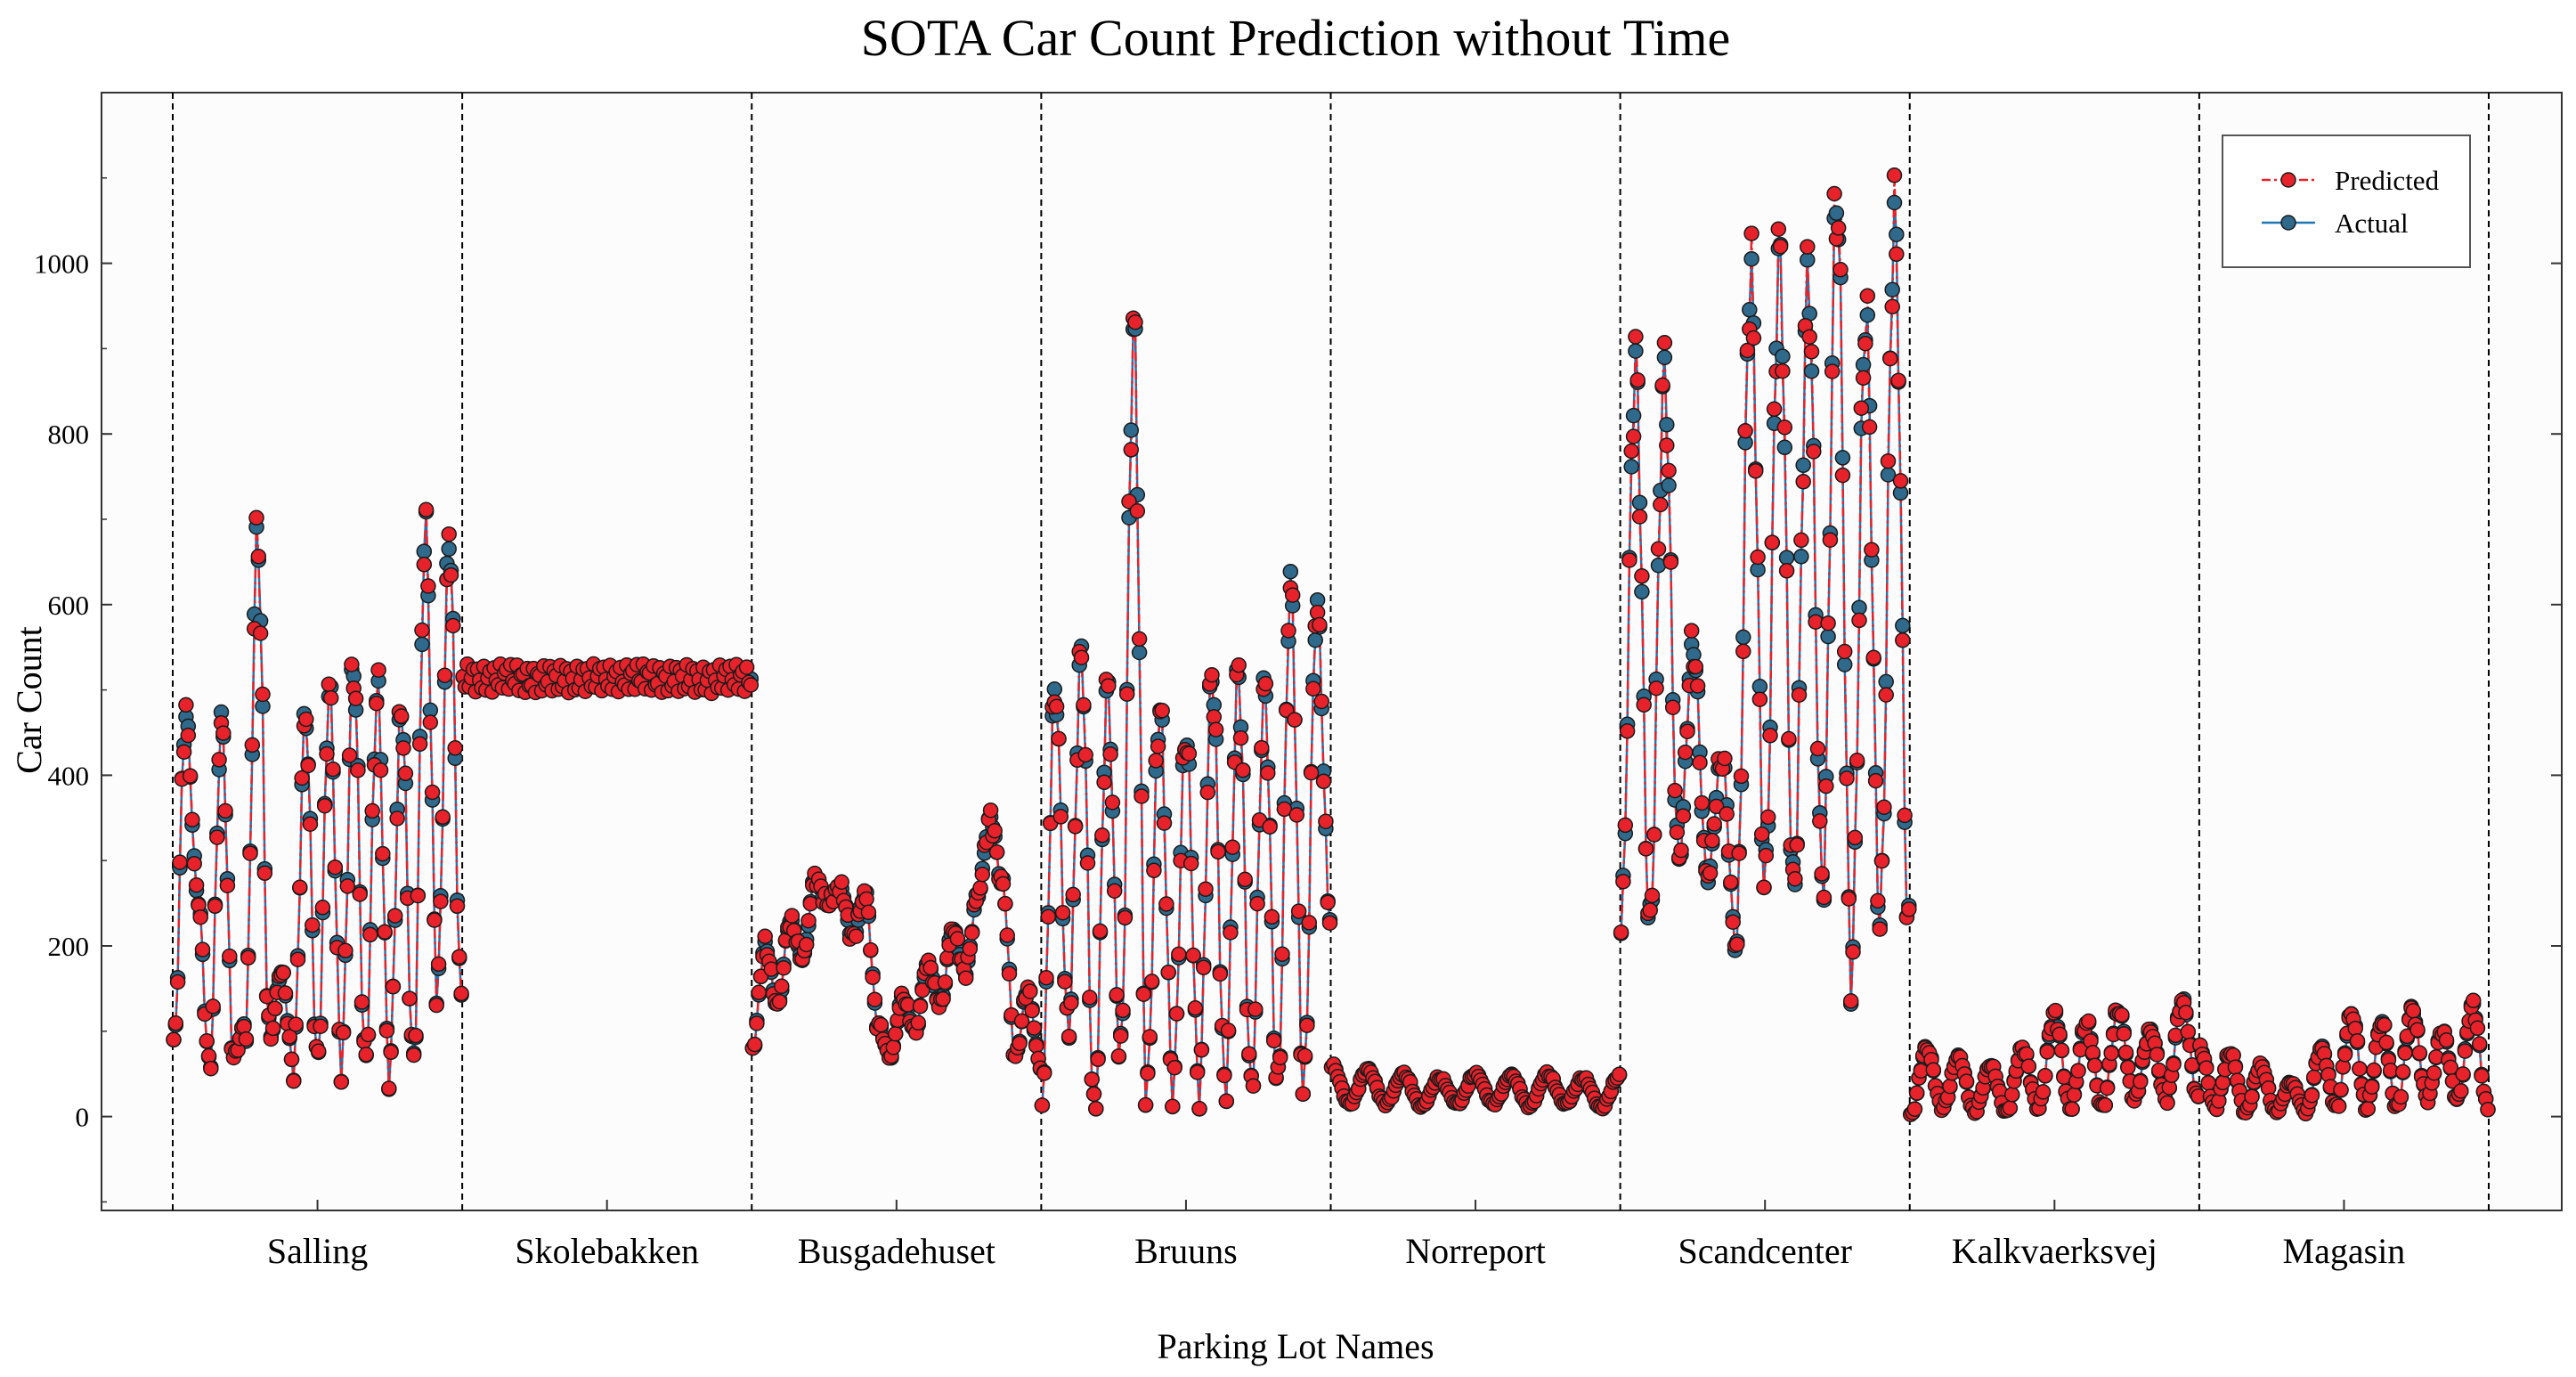  What do you see at coordinates (2372, 223) in the screenshot?
I see `legend-actual-label: Actual` at bounding box center [2372, 223].